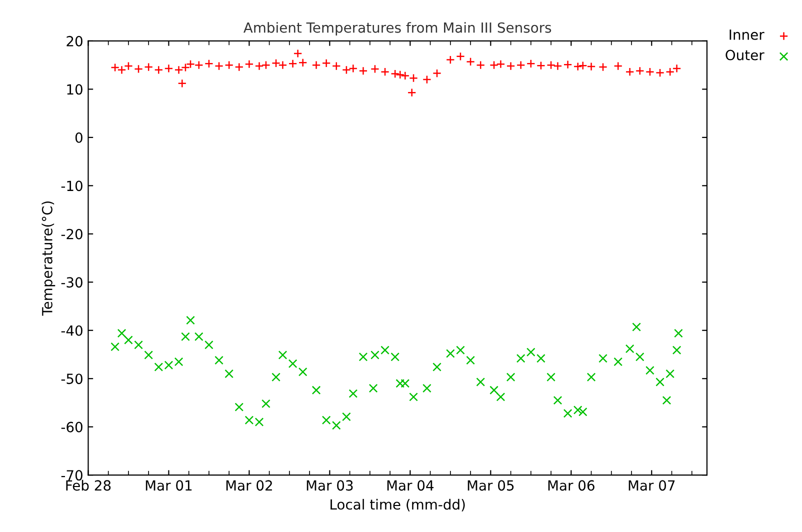 This screenshot has width=802, height=532. What do you see at coordinates (71, 282) in the screenshot?
I see `y-tick-label: -30` at bounding box center [71, 282].